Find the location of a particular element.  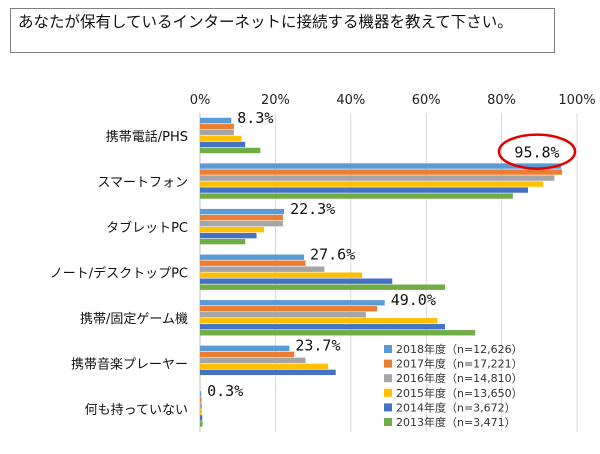

legend-label: 2017年度（n=17,221） is located at coordinates (459, 364).